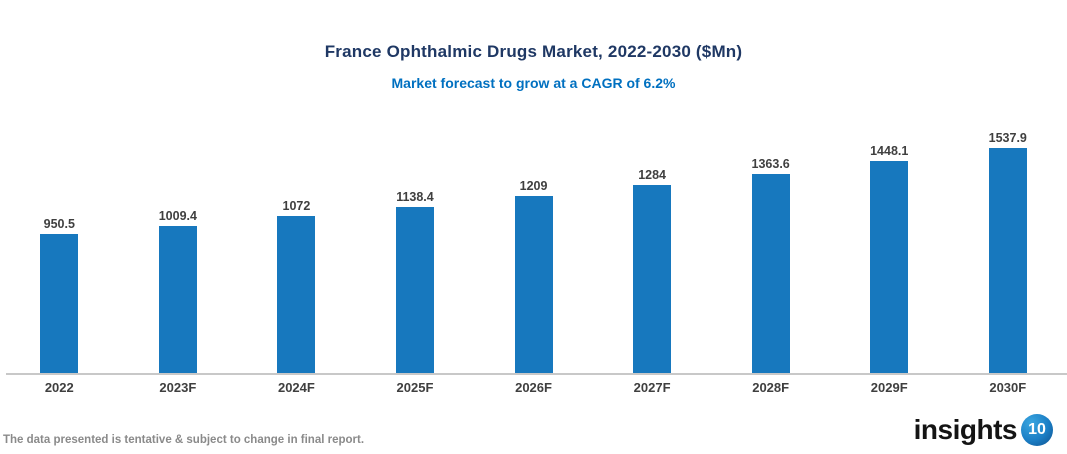 This screenshot has width=1067, height=454. I want to click on bar-column: 1072, so click(296, 241).